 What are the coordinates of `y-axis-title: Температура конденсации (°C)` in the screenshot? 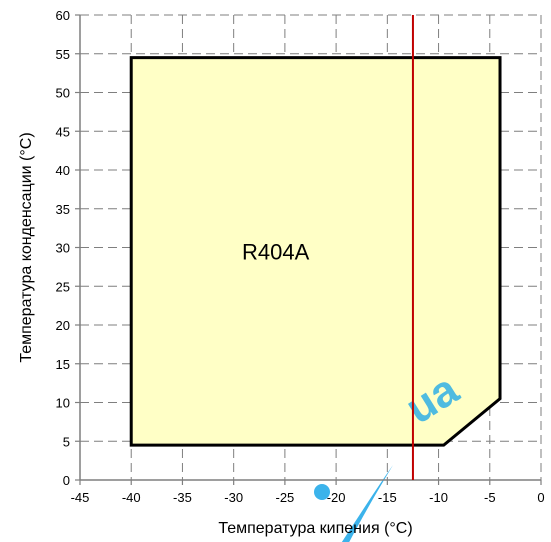 It's located at (26, 247).